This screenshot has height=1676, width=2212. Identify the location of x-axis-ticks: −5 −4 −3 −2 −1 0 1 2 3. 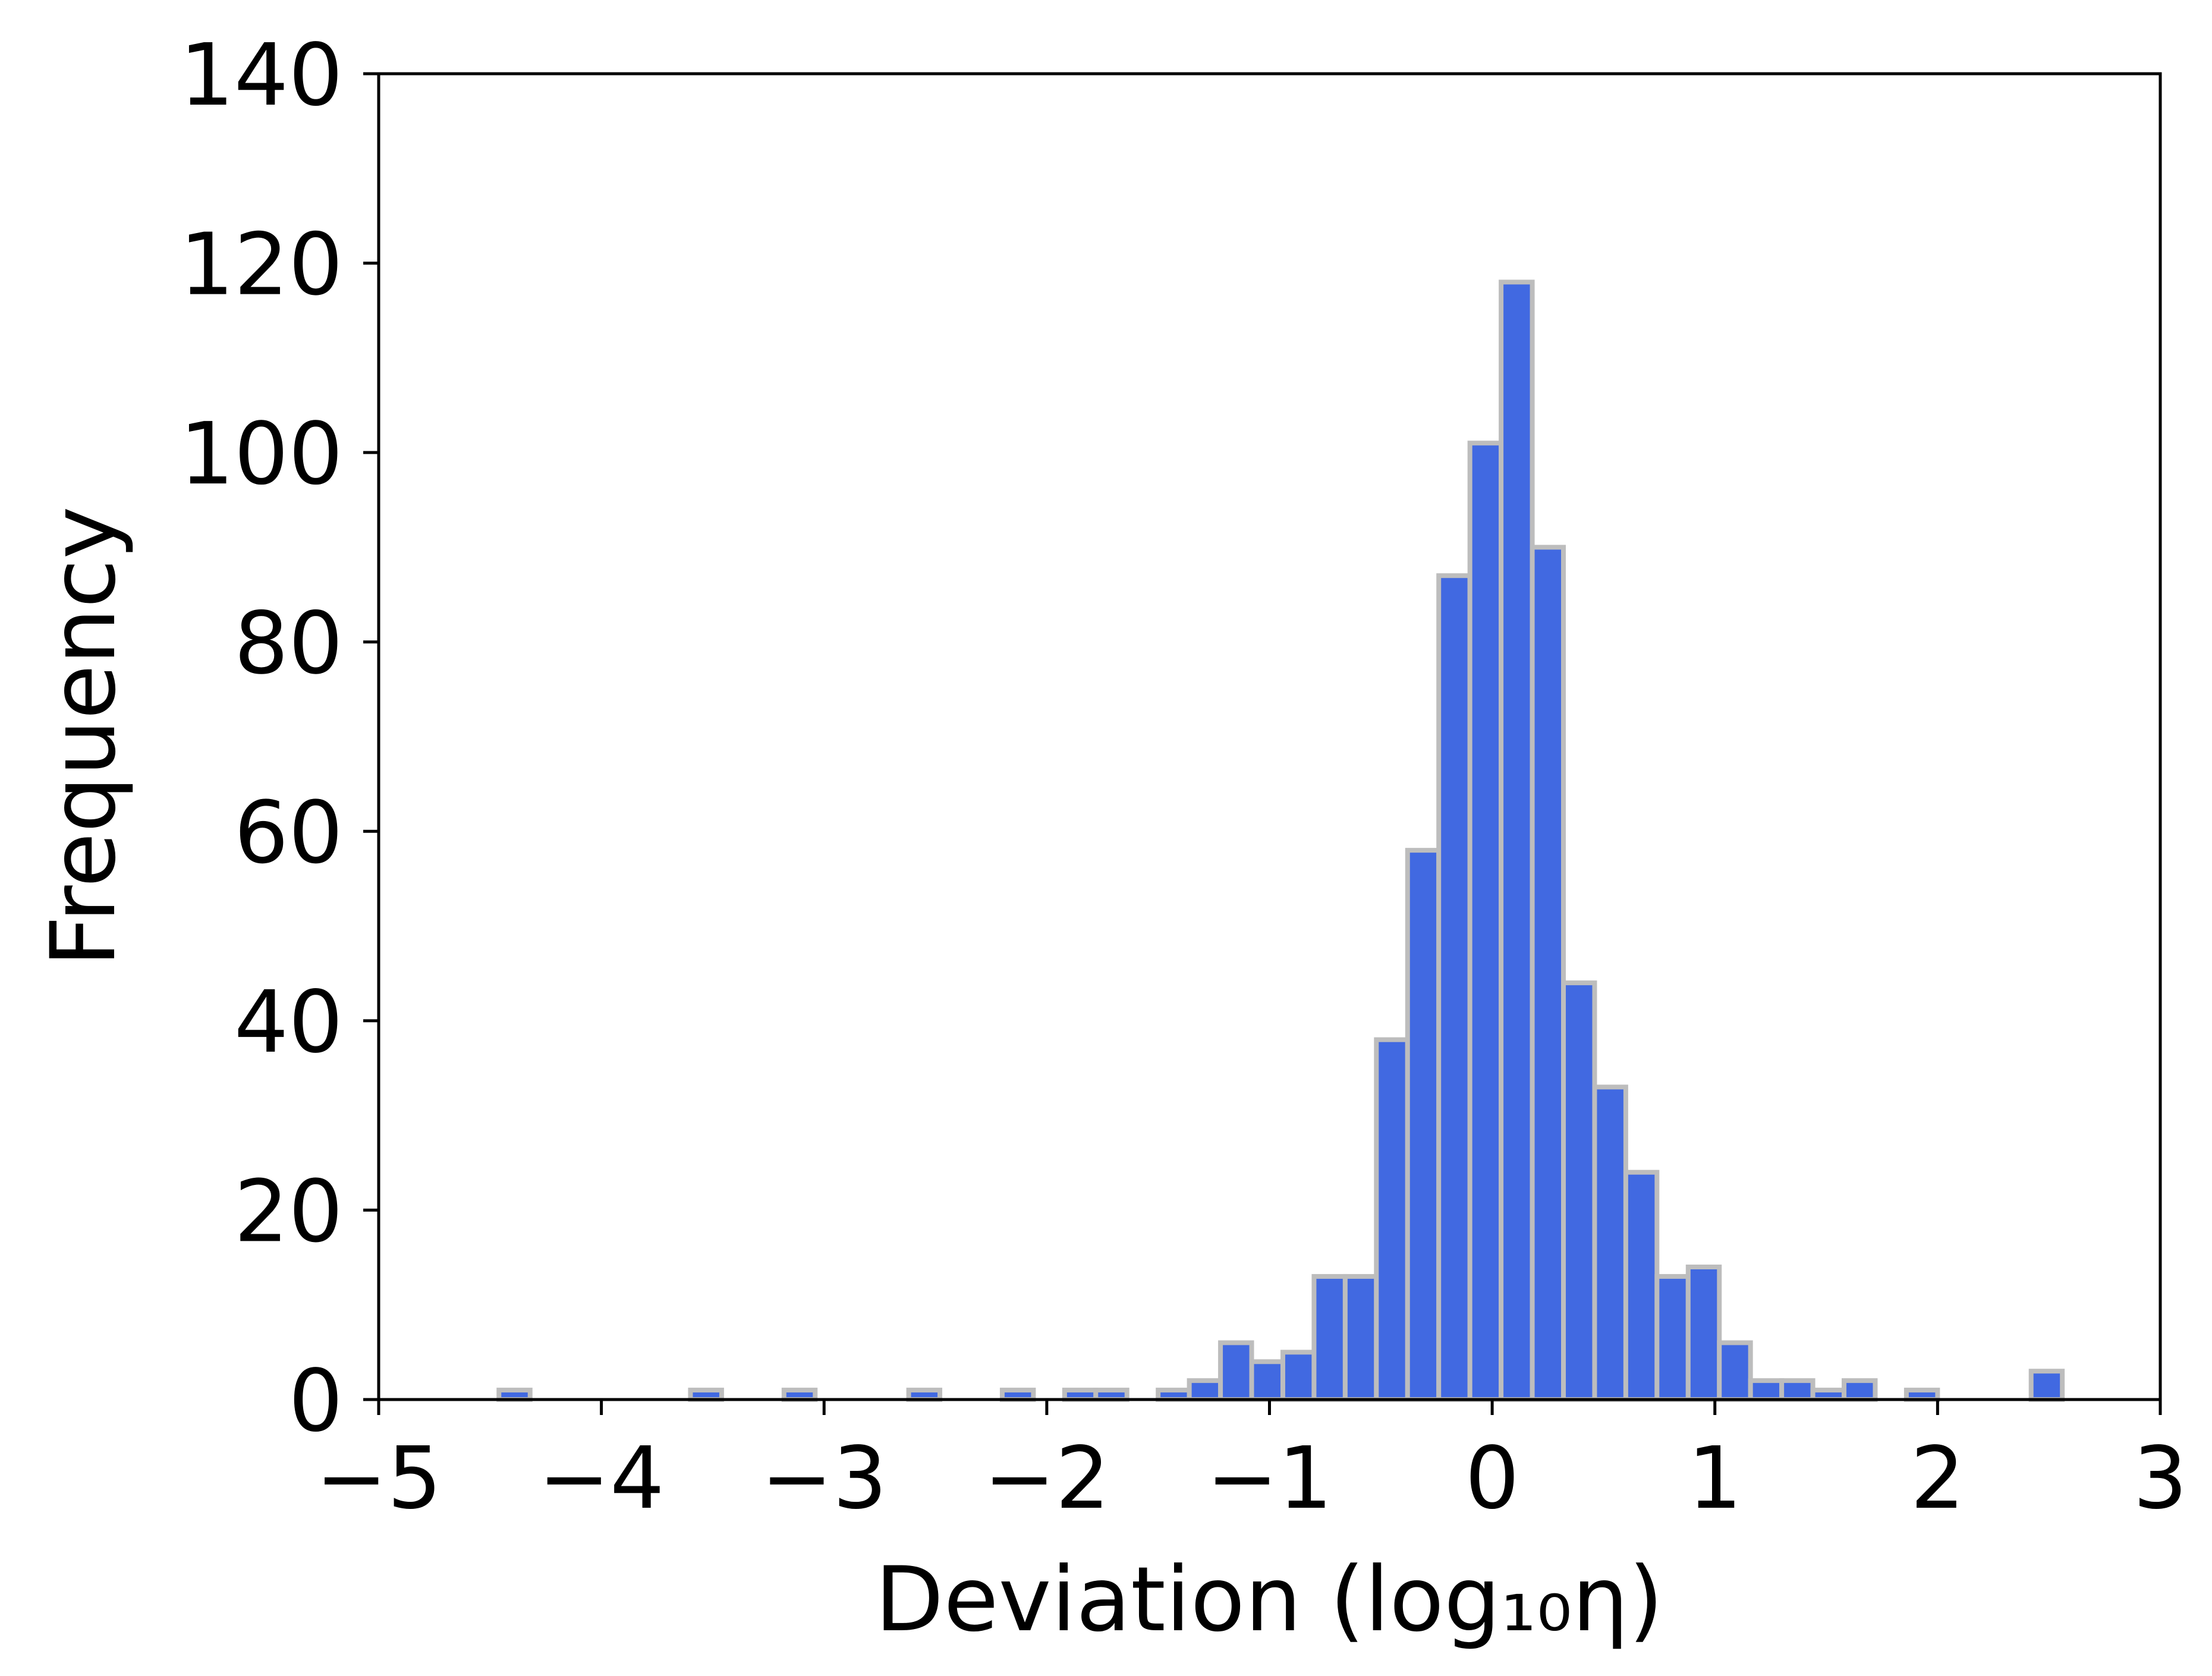
(1252, 1464).